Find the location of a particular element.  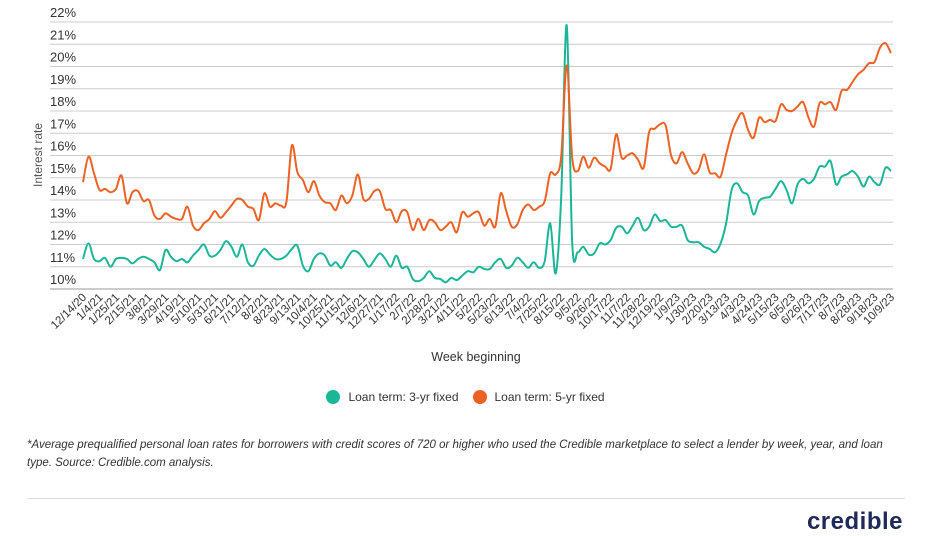

legend-item-3yr: Loan term: 3-yr fixed is located at coordinates (392, 397).